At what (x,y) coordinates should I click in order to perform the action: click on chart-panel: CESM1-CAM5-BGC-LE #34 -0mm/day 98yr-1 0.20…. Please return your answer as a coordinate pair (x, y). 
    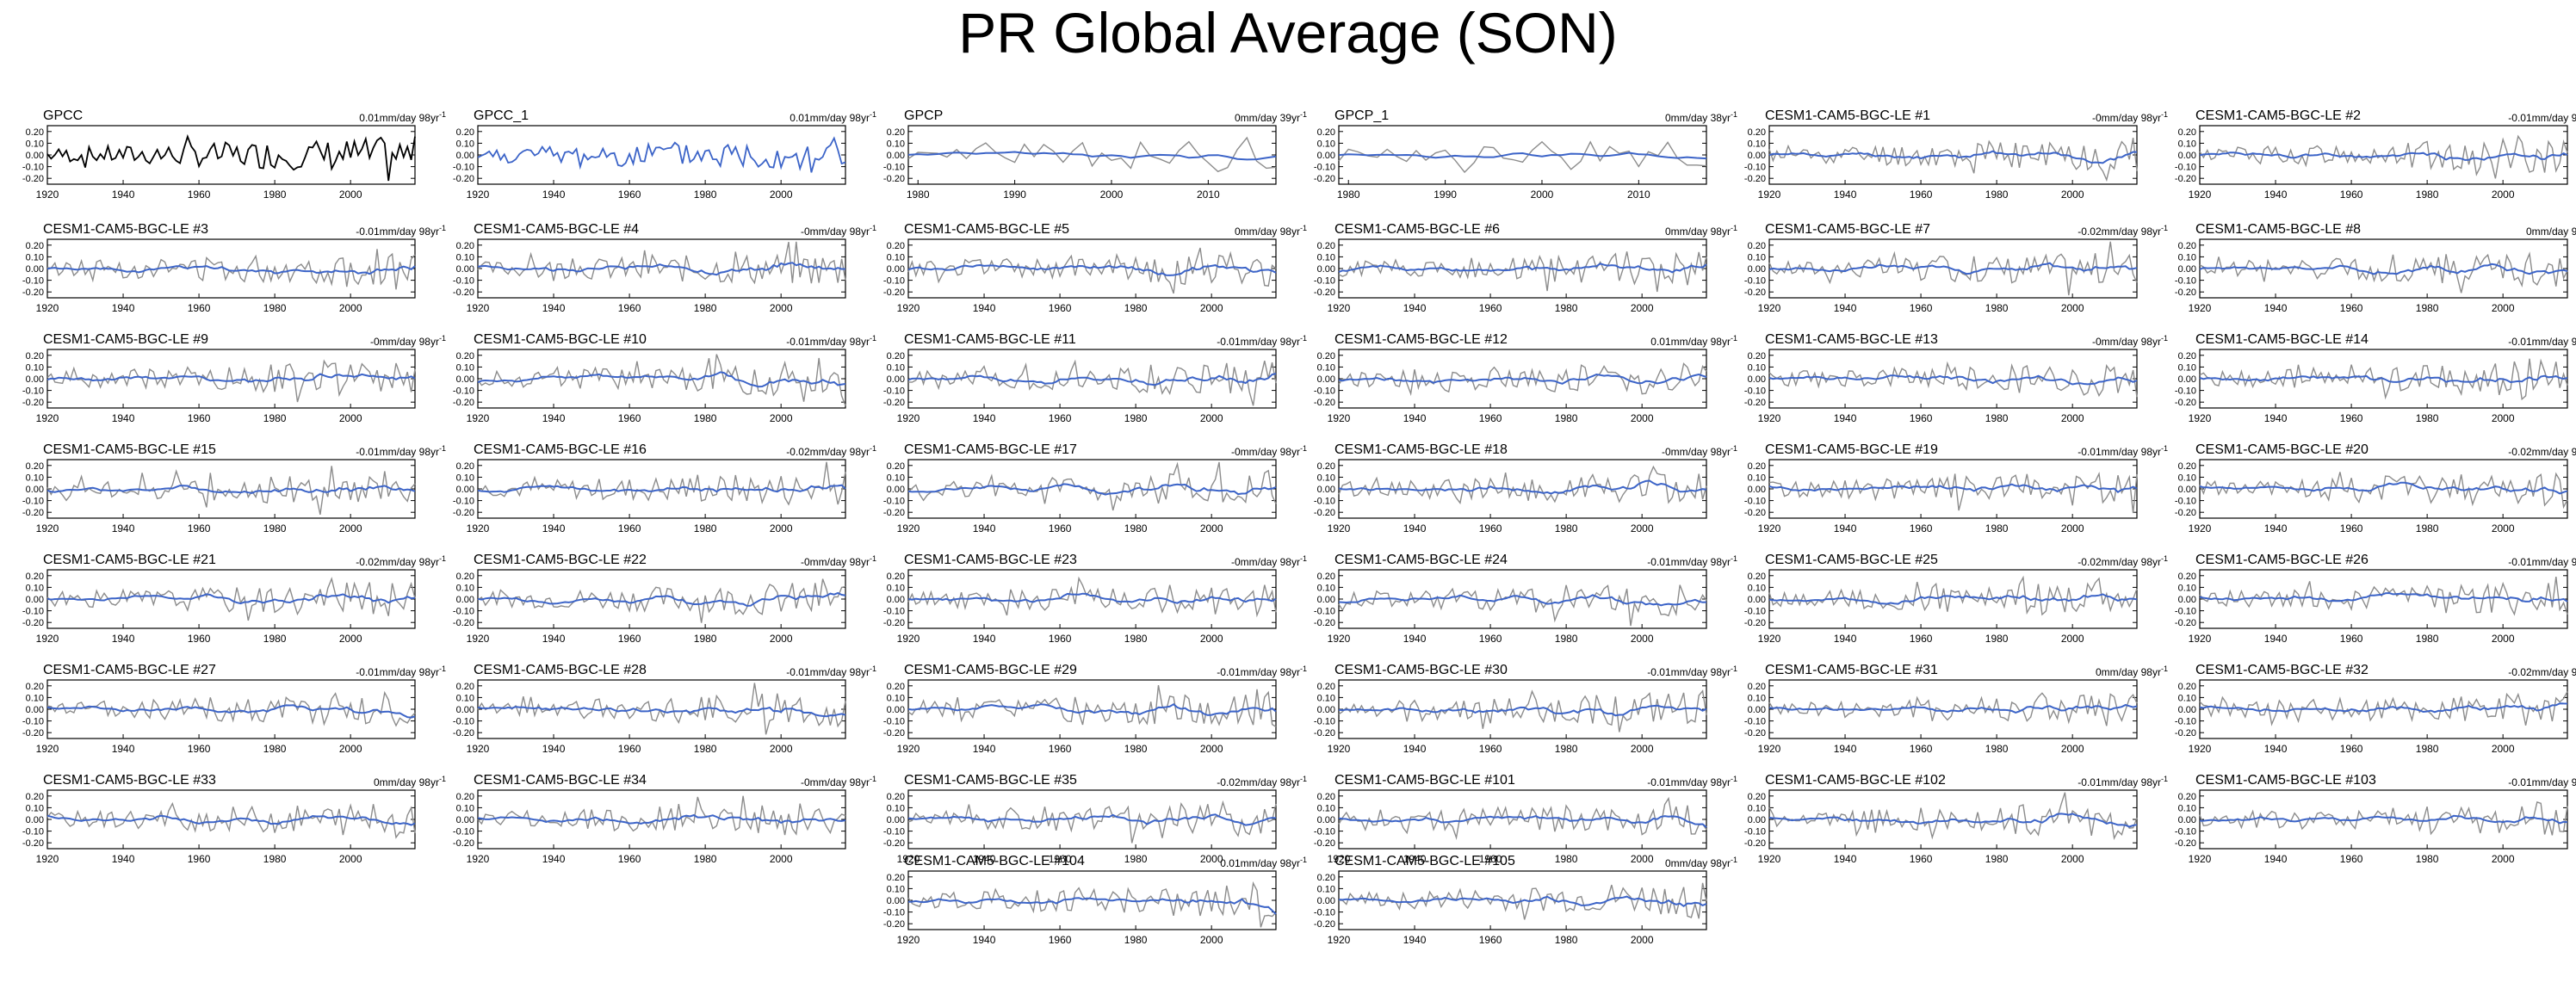
    Looking at the image, I should click on (669, 821).